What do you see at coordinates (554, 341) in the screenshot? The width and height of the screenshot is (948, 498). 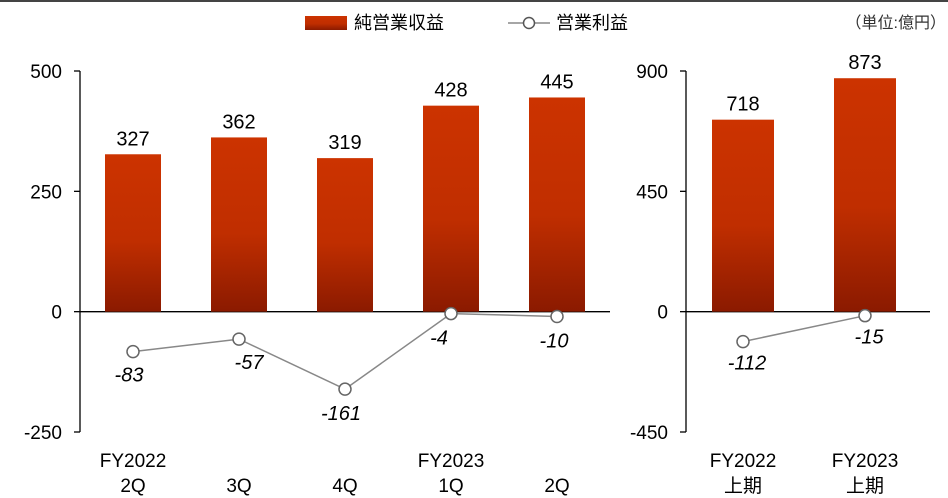 I see `chart1-line-label: -10` at bounding box center [554, 341].